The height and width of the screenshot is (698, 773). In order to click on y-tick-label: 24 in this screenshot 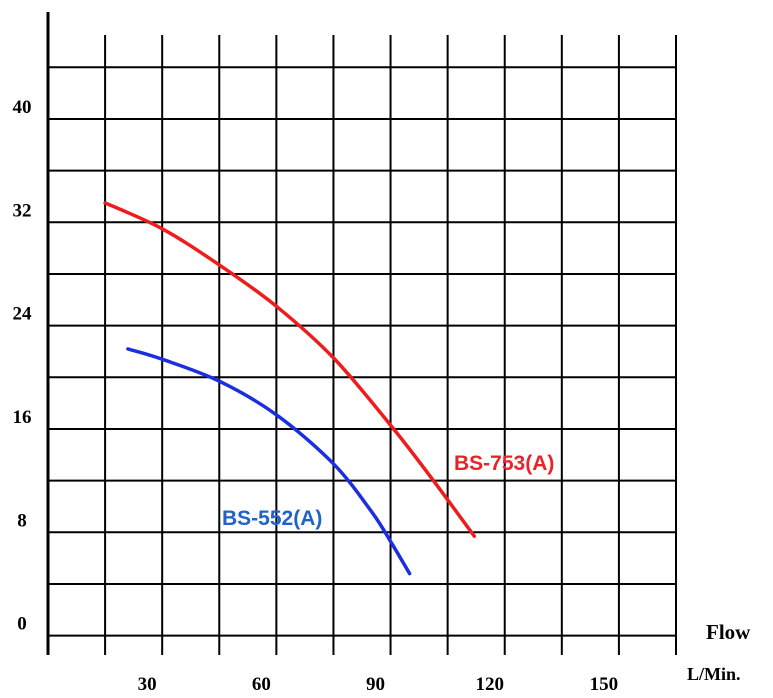, I will do `click(23, 314)`.